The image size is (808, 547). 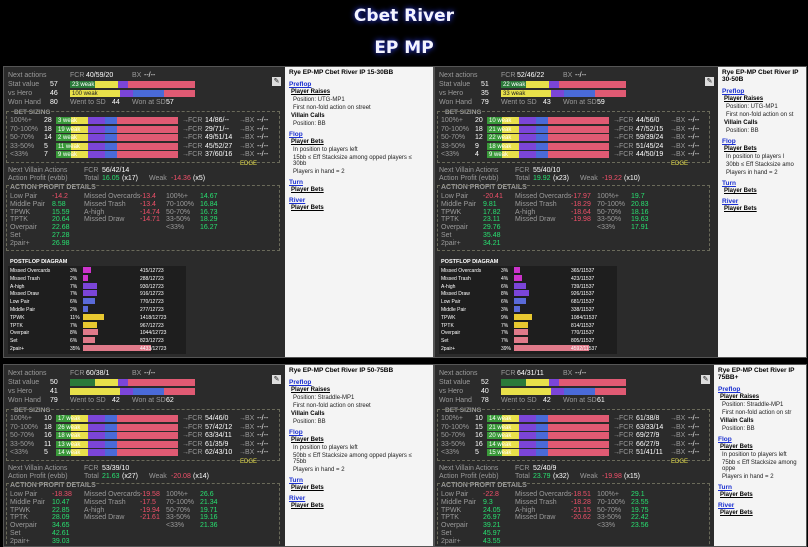 What do you see at coordinates (521, 293) in the screenshot?
I see `postflop-row-bar` at bounding box center [521, 293].